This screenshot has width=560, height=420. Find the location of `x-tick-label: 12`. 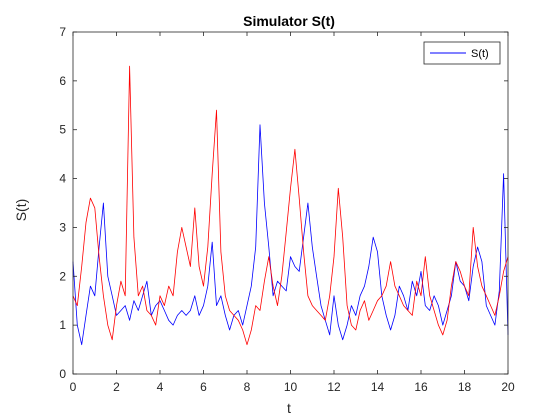

x-tick-label: 12 is located at coordinates (334, 387).